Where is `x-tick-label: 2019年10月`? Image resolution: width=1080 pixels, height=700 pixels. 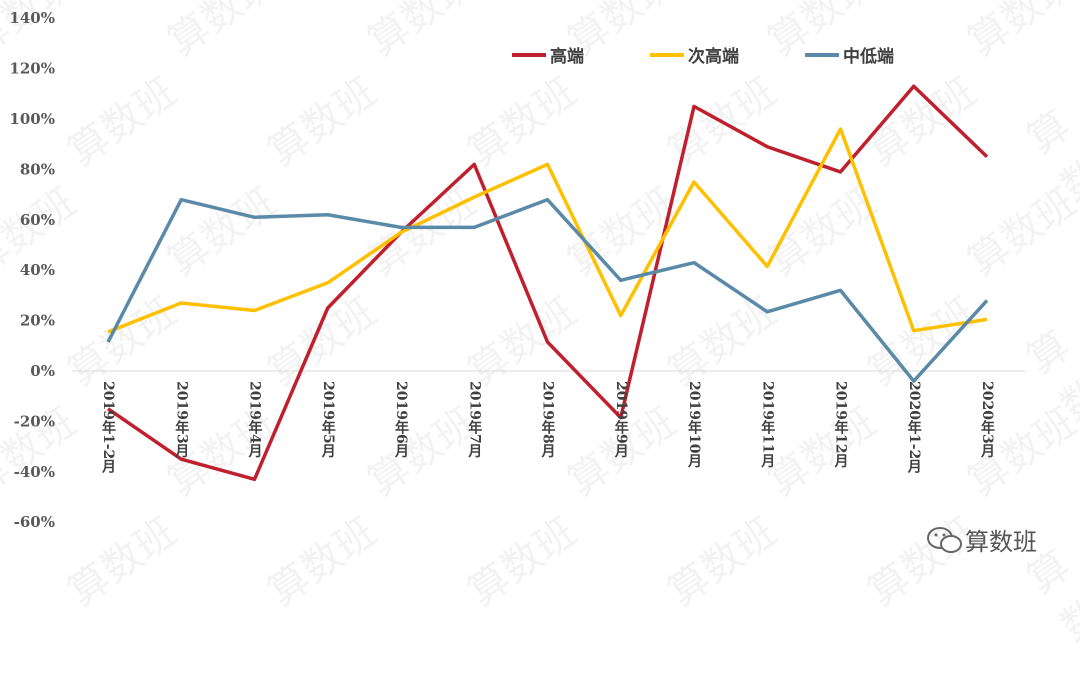 x-tick-label: 2019年10月 is located at coordinates (694, 424).